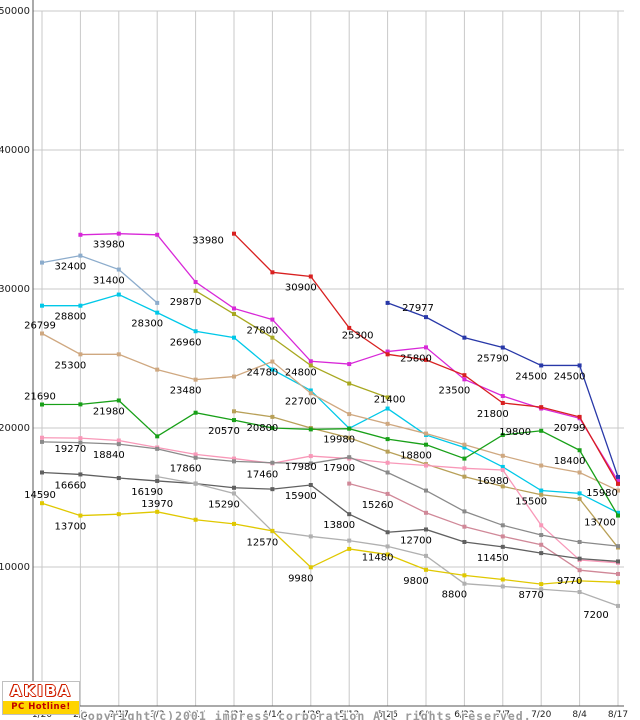 The height and width of the screenshot is (720, 640). What do you see at coordinates (224, 504) in the screenshot?
I see `svg-text: 15290` at bounding box center [224, 504].